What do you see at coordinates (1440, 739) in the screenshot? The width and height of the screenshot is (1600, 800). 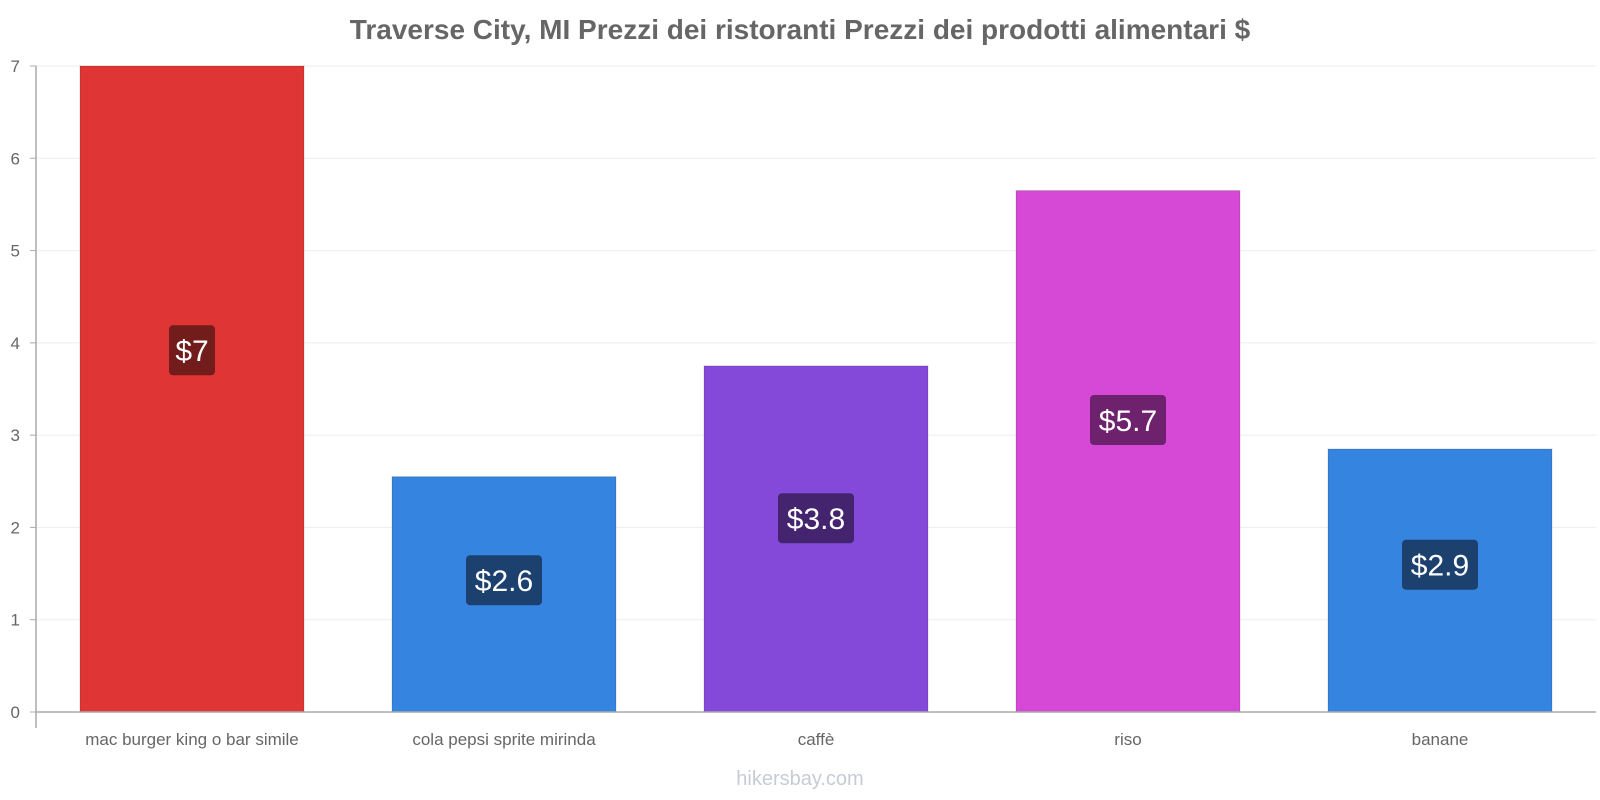 I see `x-tick-label: banane` at bounding box center [1440, 739].